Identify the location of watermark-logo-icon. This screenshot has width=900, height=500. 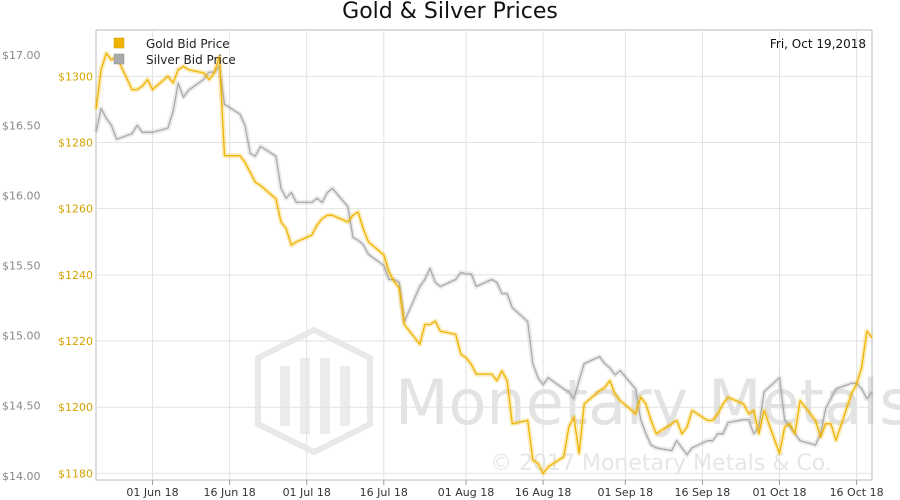
(314, 391).